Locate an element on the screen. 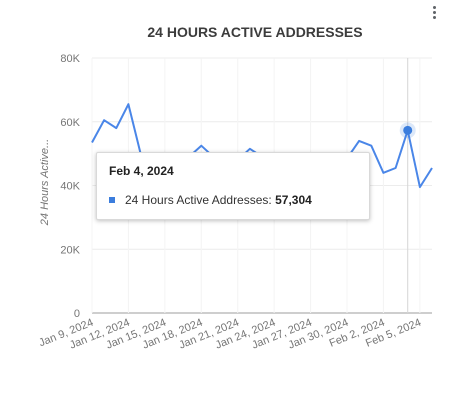 This screenshot has height=412, width=460. tooltip-row: 24 Hours Active Addresses: 57,304 is located at coordinates (210, 200).